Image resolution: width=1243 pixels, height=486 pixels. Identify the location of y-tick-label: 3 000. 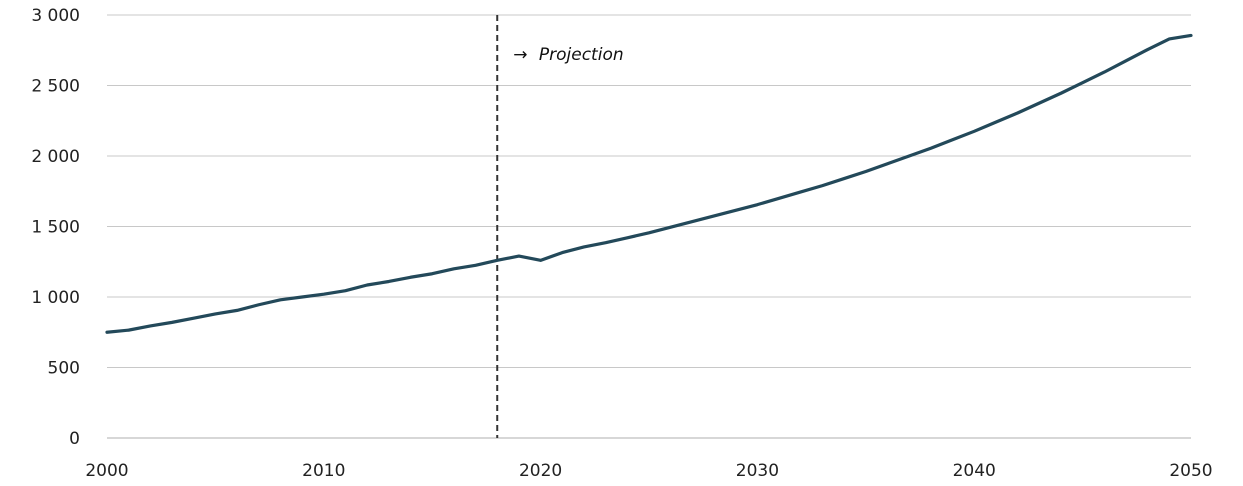
(55, 16).